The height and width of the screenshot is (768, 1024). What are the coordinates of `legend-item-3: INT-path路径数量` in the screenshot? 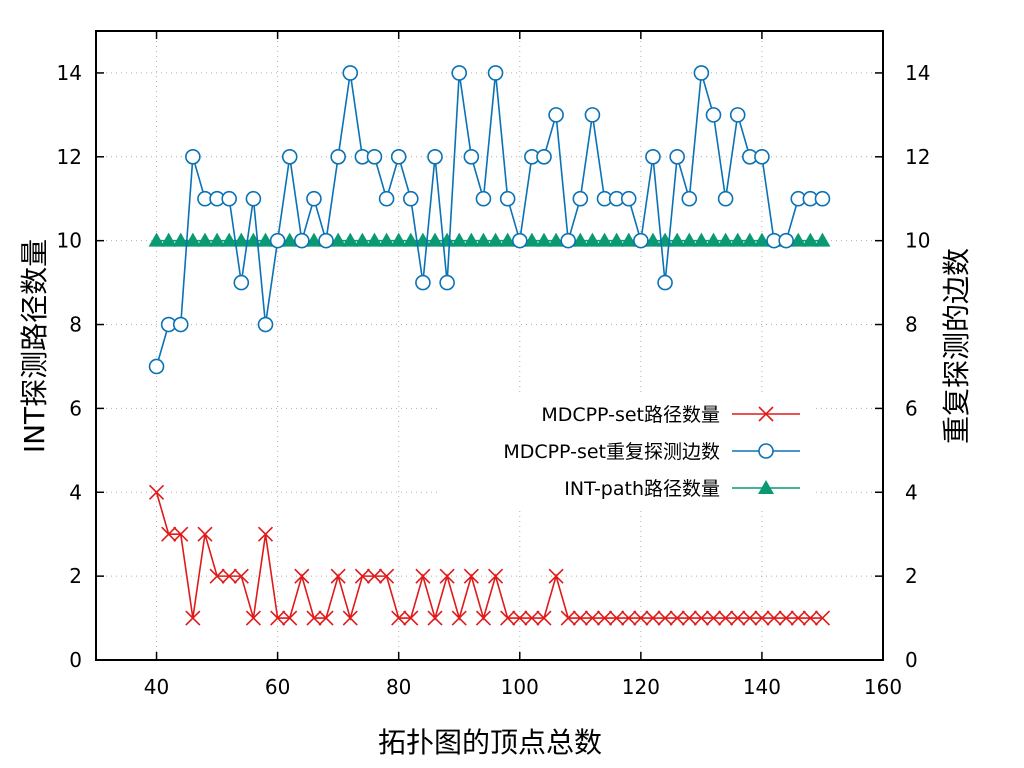 It's located at (682, 489).